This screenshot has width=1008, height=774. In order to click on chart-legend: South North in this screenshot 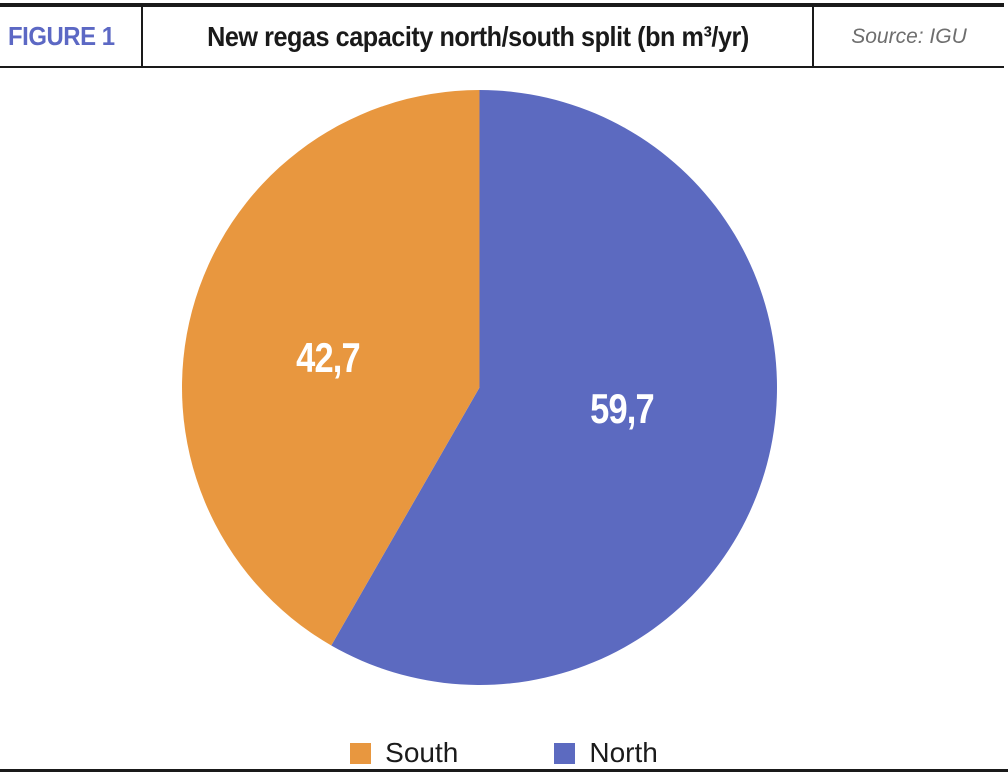, I will do `click(504, 753)`.